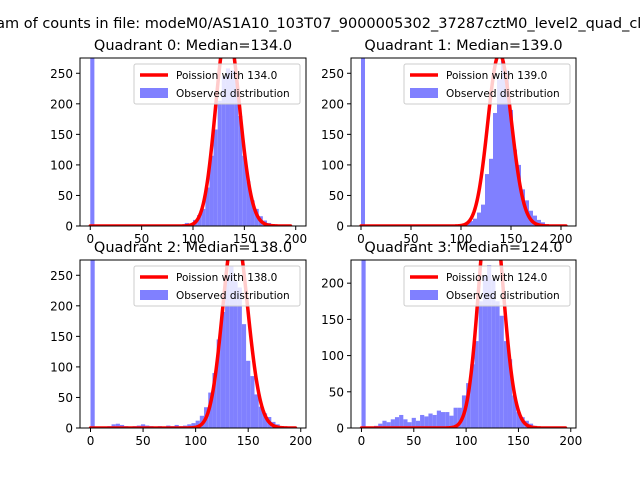  I want to click on quadrant-3-title: Quadrant 3: Median=124.0, so click(463, 248).